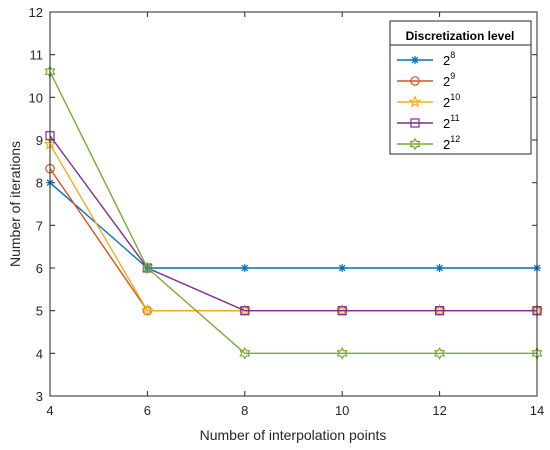 This screenshot has width=550, height=450. What do you see at coordinates (293, 435) in the screenshot?
I see `x-axis-label: Number of interpolation points` at bounding box center [293, 435].